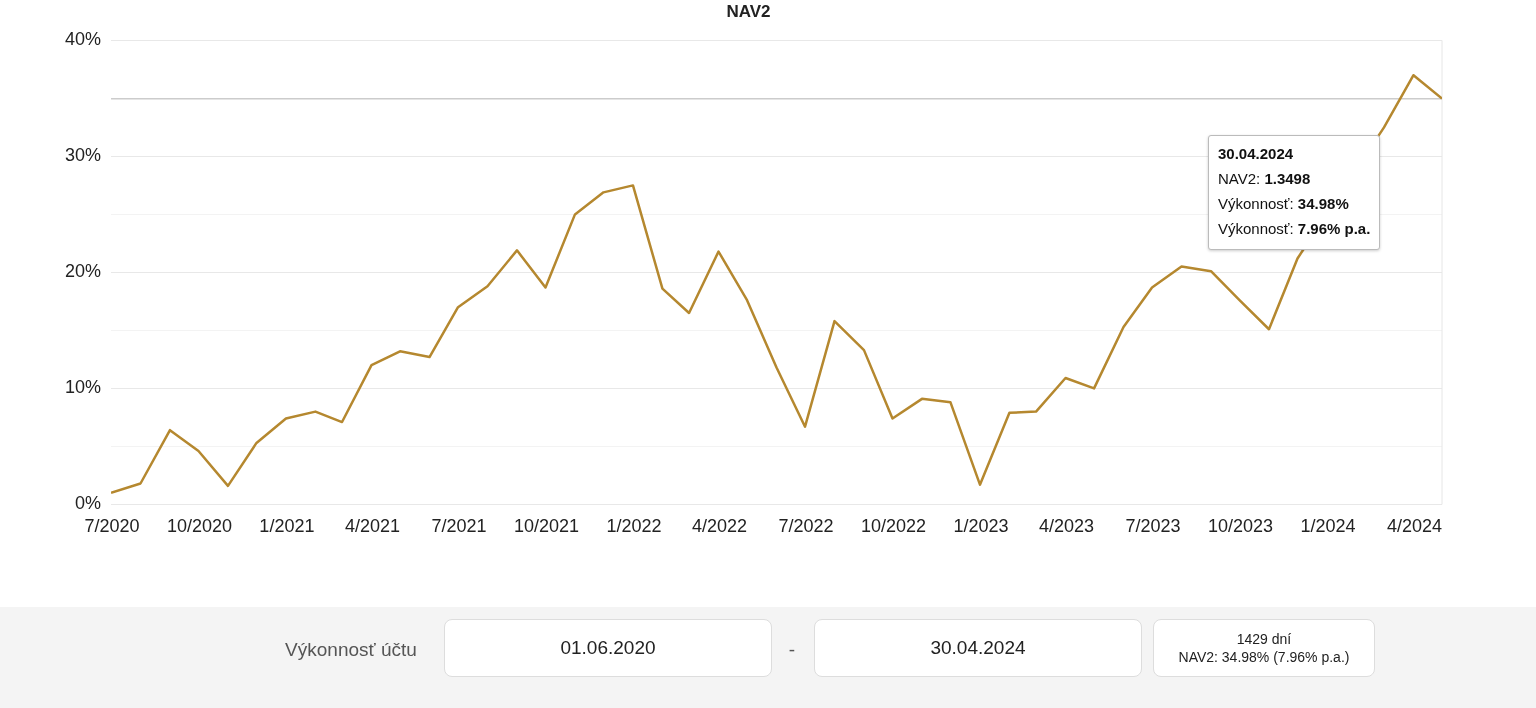 This screenshot has width=1536, height=708. I want to click on x-tick-label: 1/2023, so click(981, 526).